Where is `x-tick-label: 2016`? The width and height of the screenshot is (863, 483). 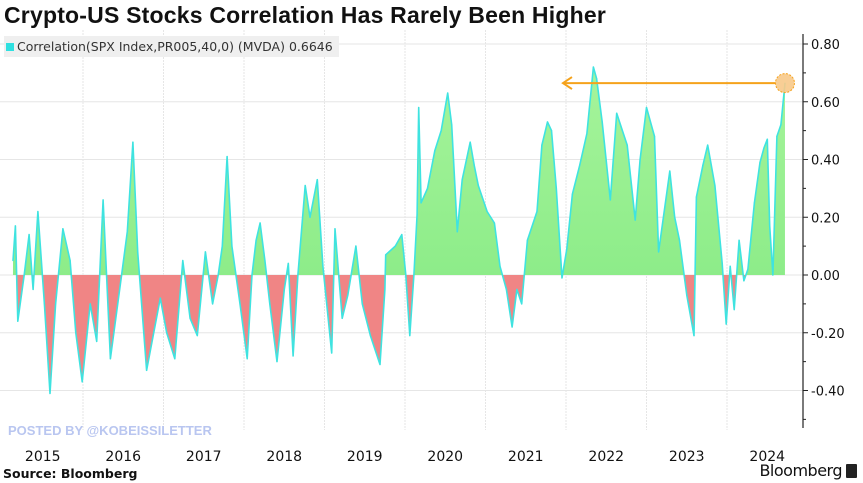 x-tick-label: 2016 is located at coordinates (123, 457).